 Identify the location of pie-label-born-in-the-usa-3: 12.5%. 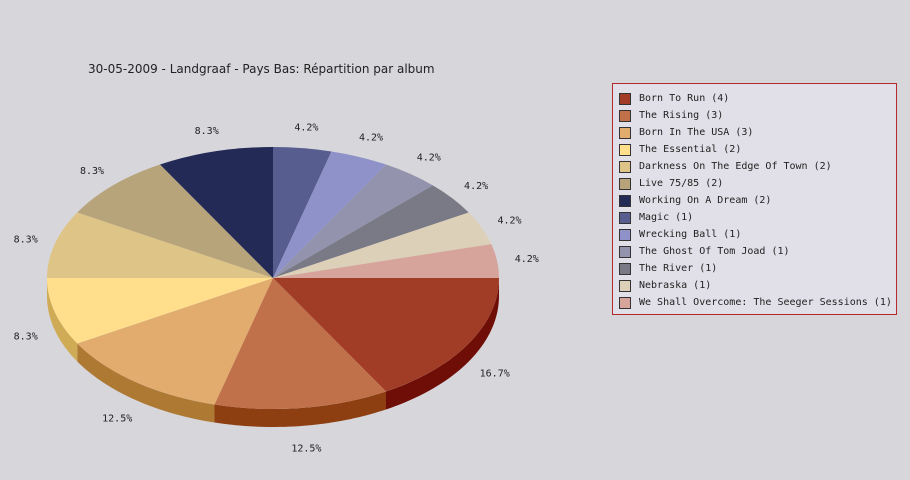
(117, 418).